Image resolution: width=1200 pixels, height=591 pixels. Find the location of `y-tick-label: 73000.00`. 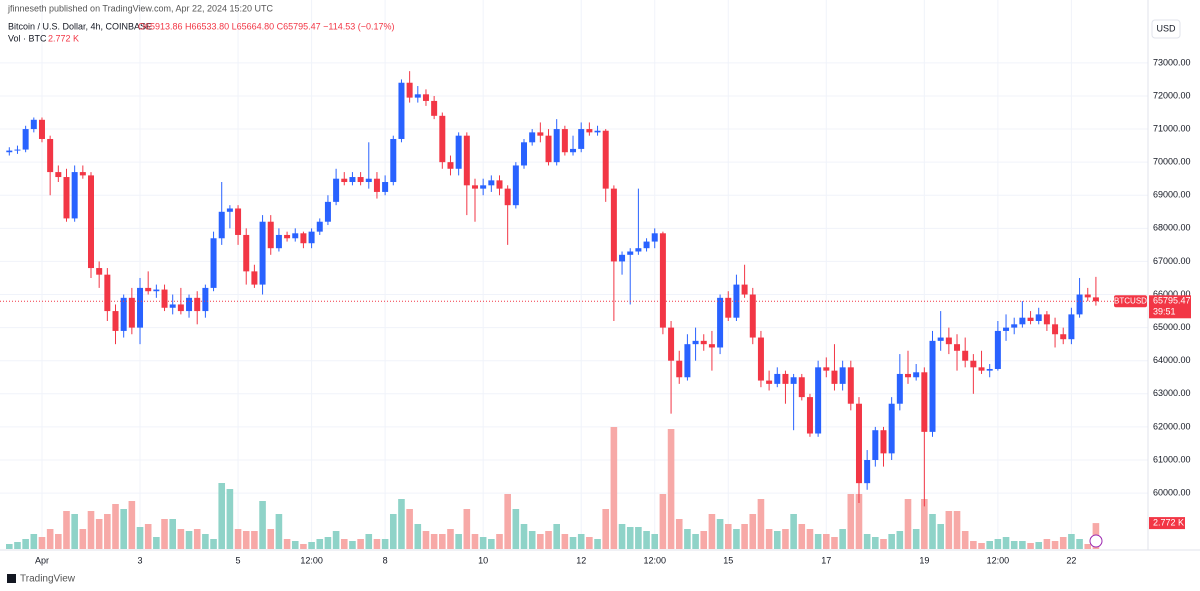

y-tick-label: 73000.00 is located at coordinates (1172, 62).